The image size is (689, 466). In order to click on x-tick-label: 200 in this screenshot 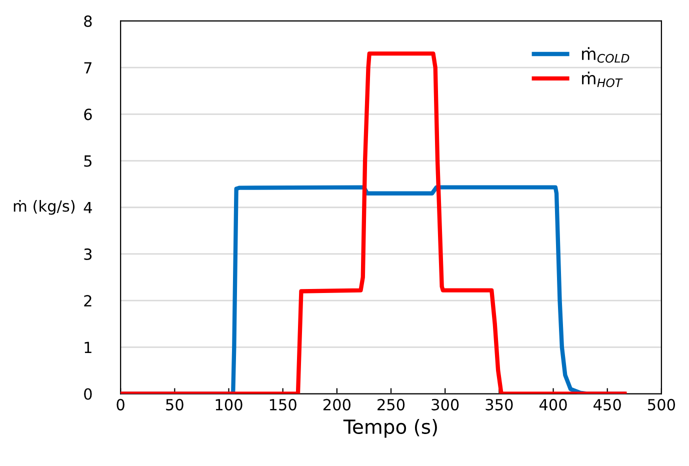, I will do `click(336, 404)`.